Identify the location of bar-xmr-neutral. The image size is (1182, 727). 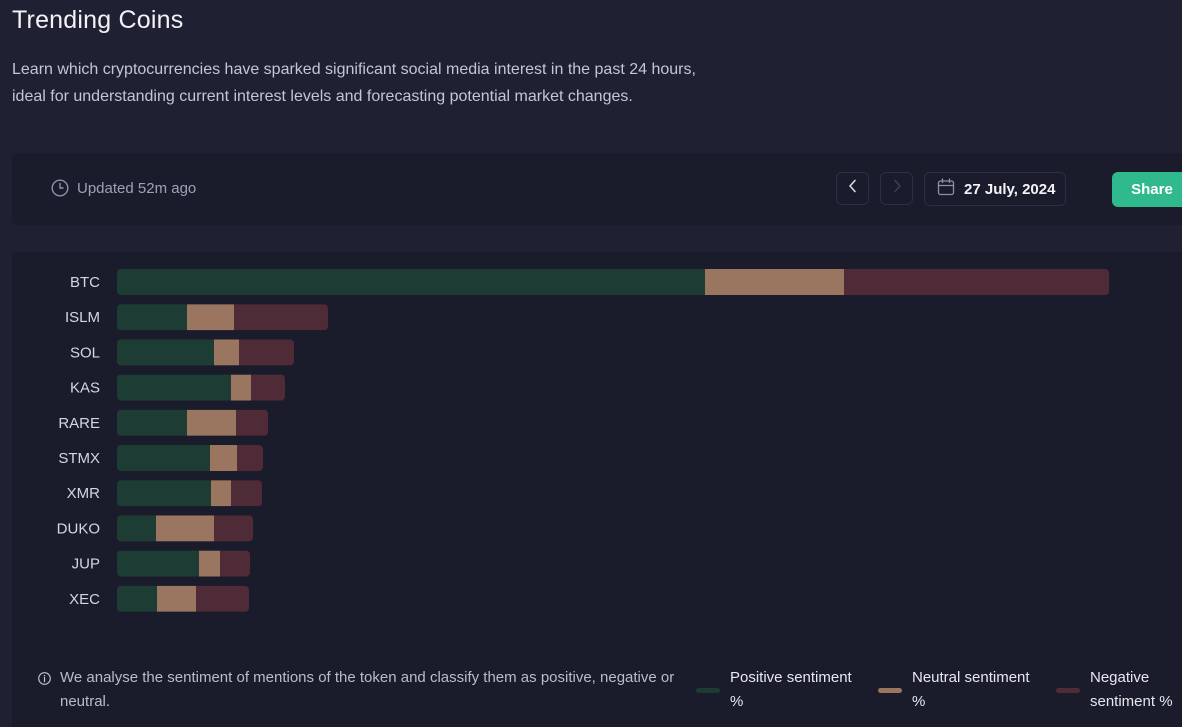
(221, 493).